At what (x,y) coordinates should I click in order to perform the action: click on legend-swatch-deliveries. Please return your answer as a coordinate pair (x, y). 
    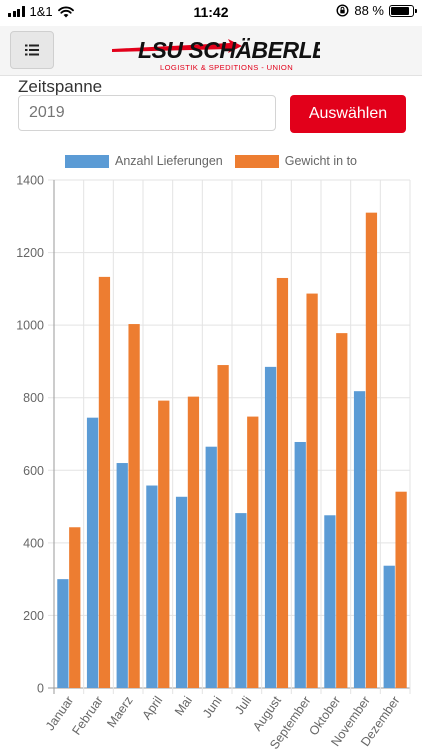
    Looking at the image, I should click on (87, 161).